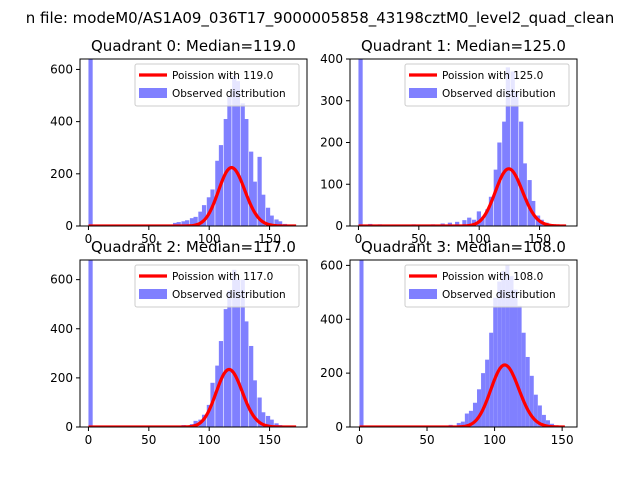 The width and height of the screenshot is (640, 480). What do you see at coordinates (331, 184) in the screenshot?
I see `y-tick-label: 100` at bounding box center [331, 184].